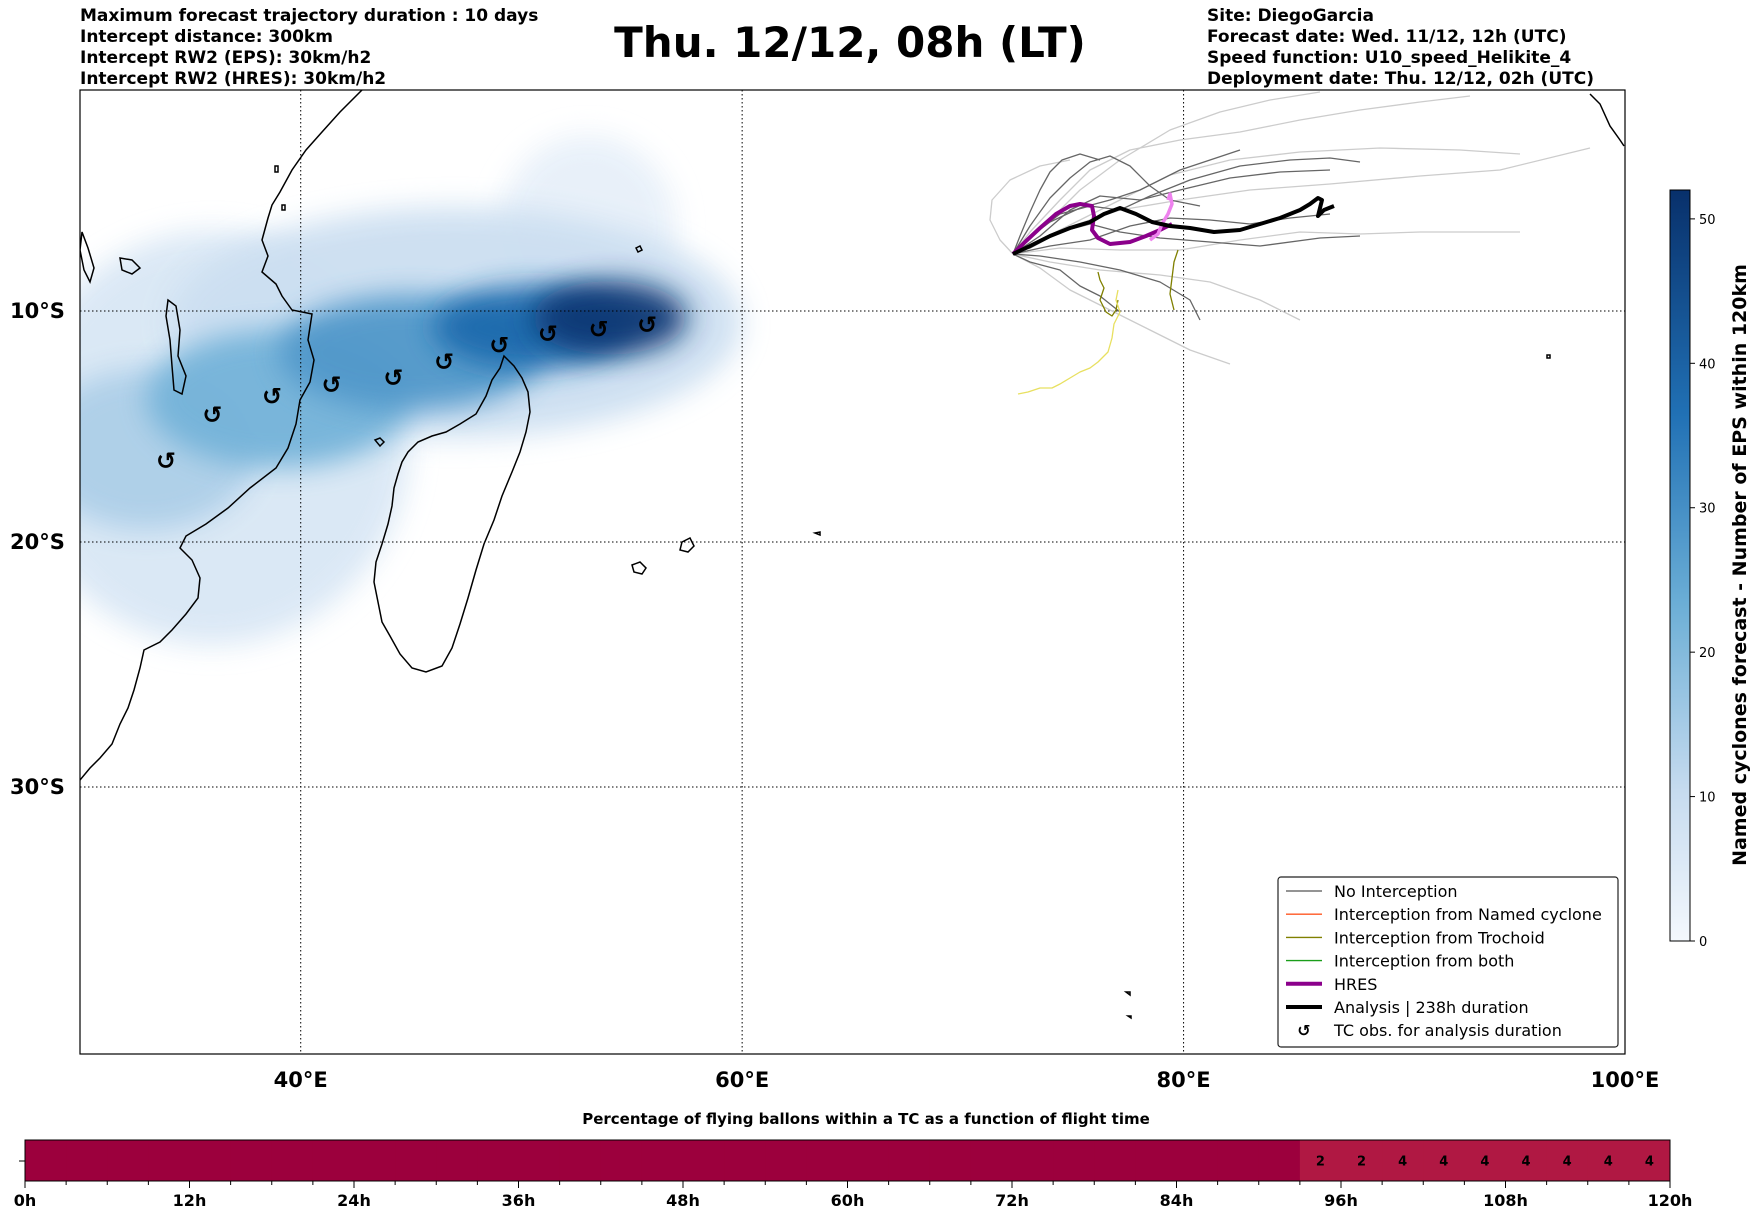  What do you see at coordinates (1303, 1030) in the screenshot?
I see `legend-tc-icon: ↺` at bounding box center [1303, 1030].